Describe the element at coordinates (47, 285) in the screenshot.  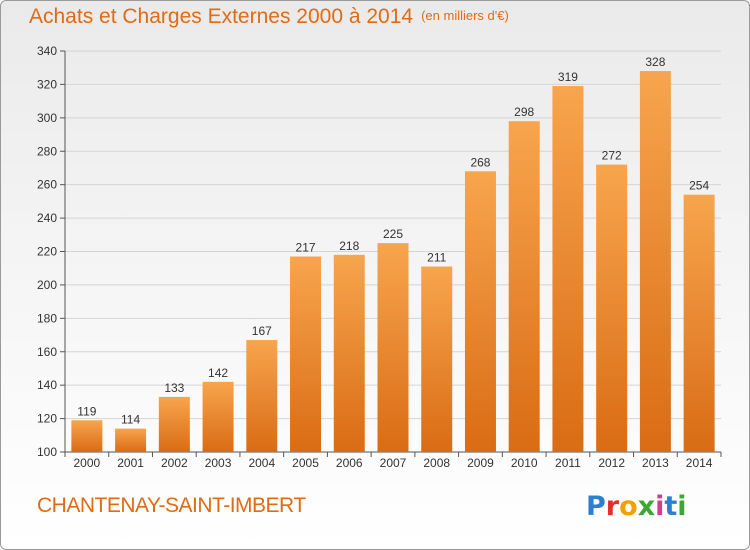
I see `y-tick-label: 200` at that location.